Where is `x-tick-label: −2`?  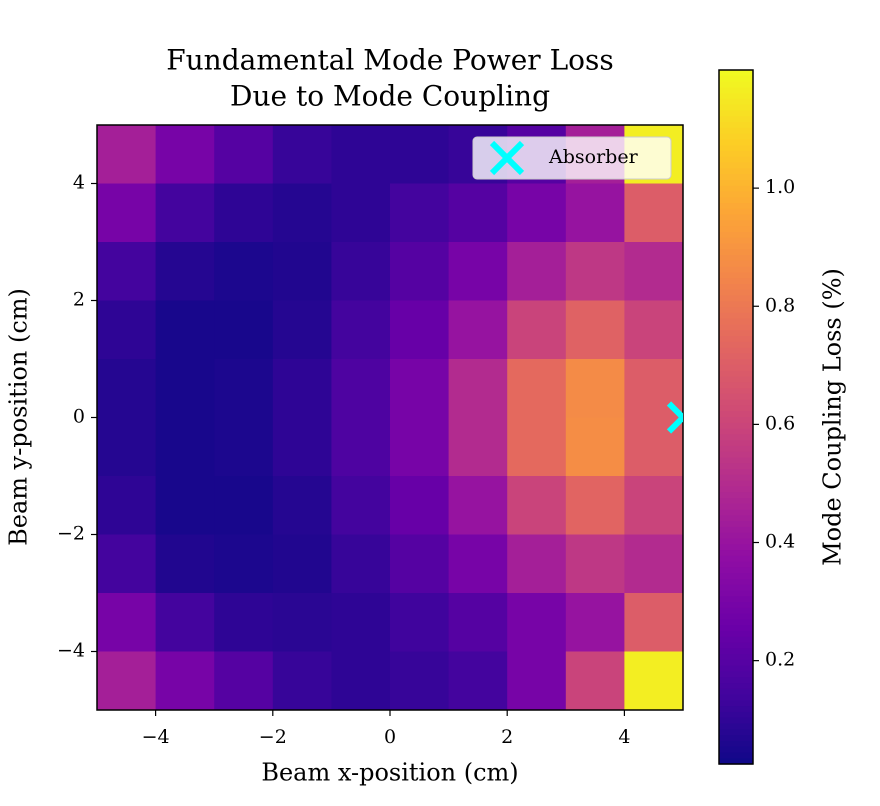
x-tick-label: −2 is located at coordinates (273, 737).